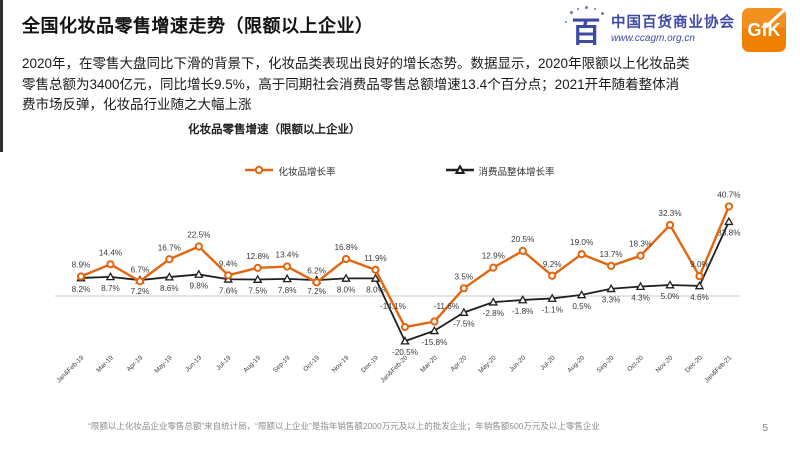  Describe the element at coordinates (81, 264) in the screenshot. I see `data-point-label: 8.9%` at that location.